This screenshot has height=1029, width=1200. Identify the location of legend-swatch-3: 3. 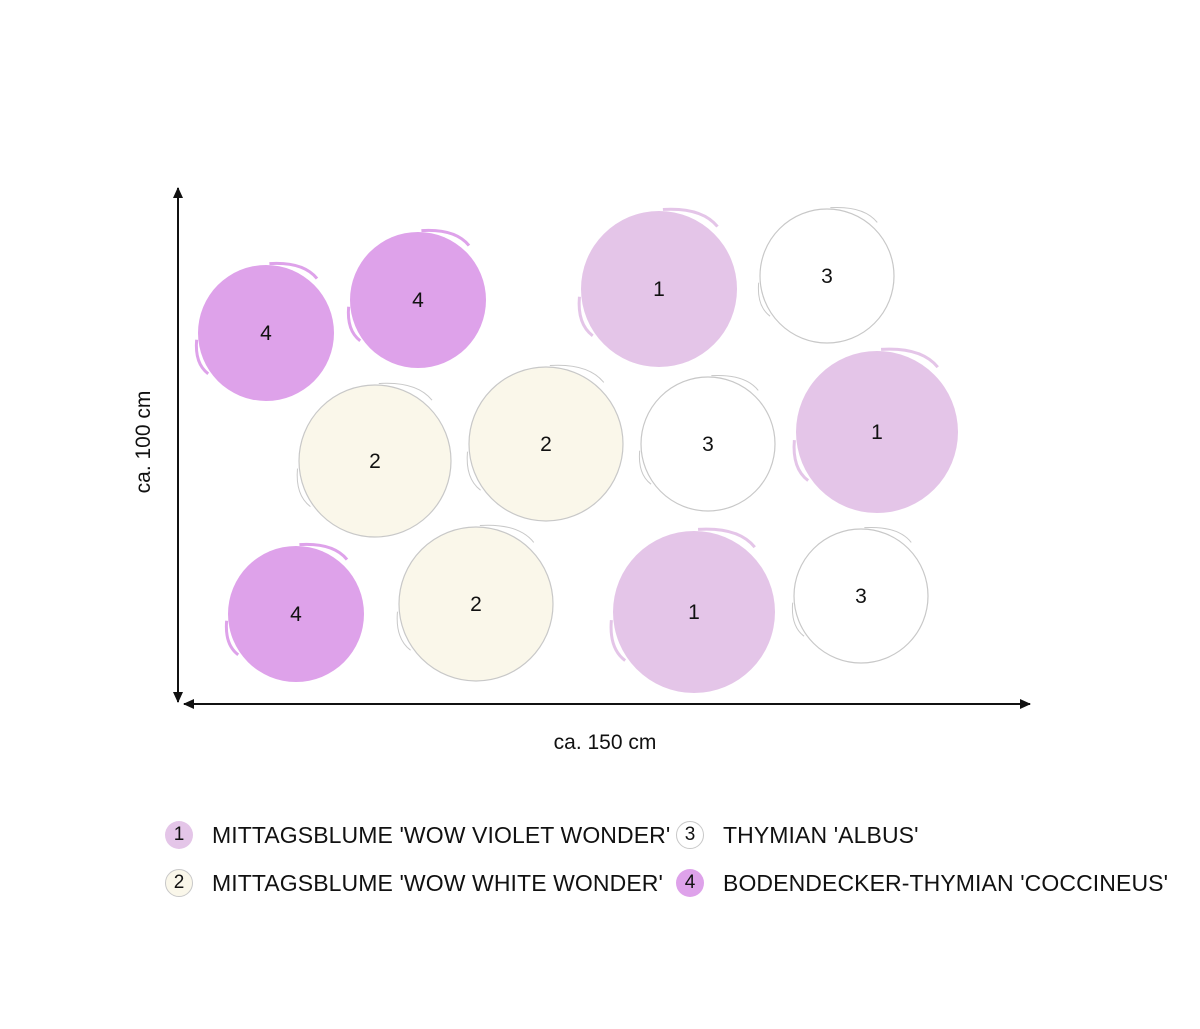
(690, 835).